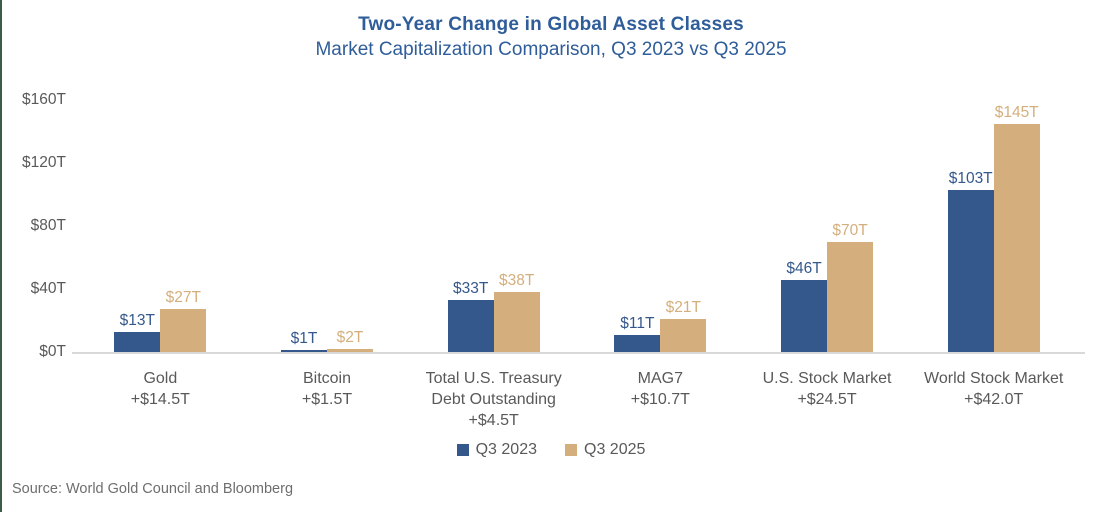 This screenshot has height=512, width=1100. What do you see at coordinates (327, 378) in the screenshot?
I see `category-label-line: Bitcoin` at bounding box center [327, 378].